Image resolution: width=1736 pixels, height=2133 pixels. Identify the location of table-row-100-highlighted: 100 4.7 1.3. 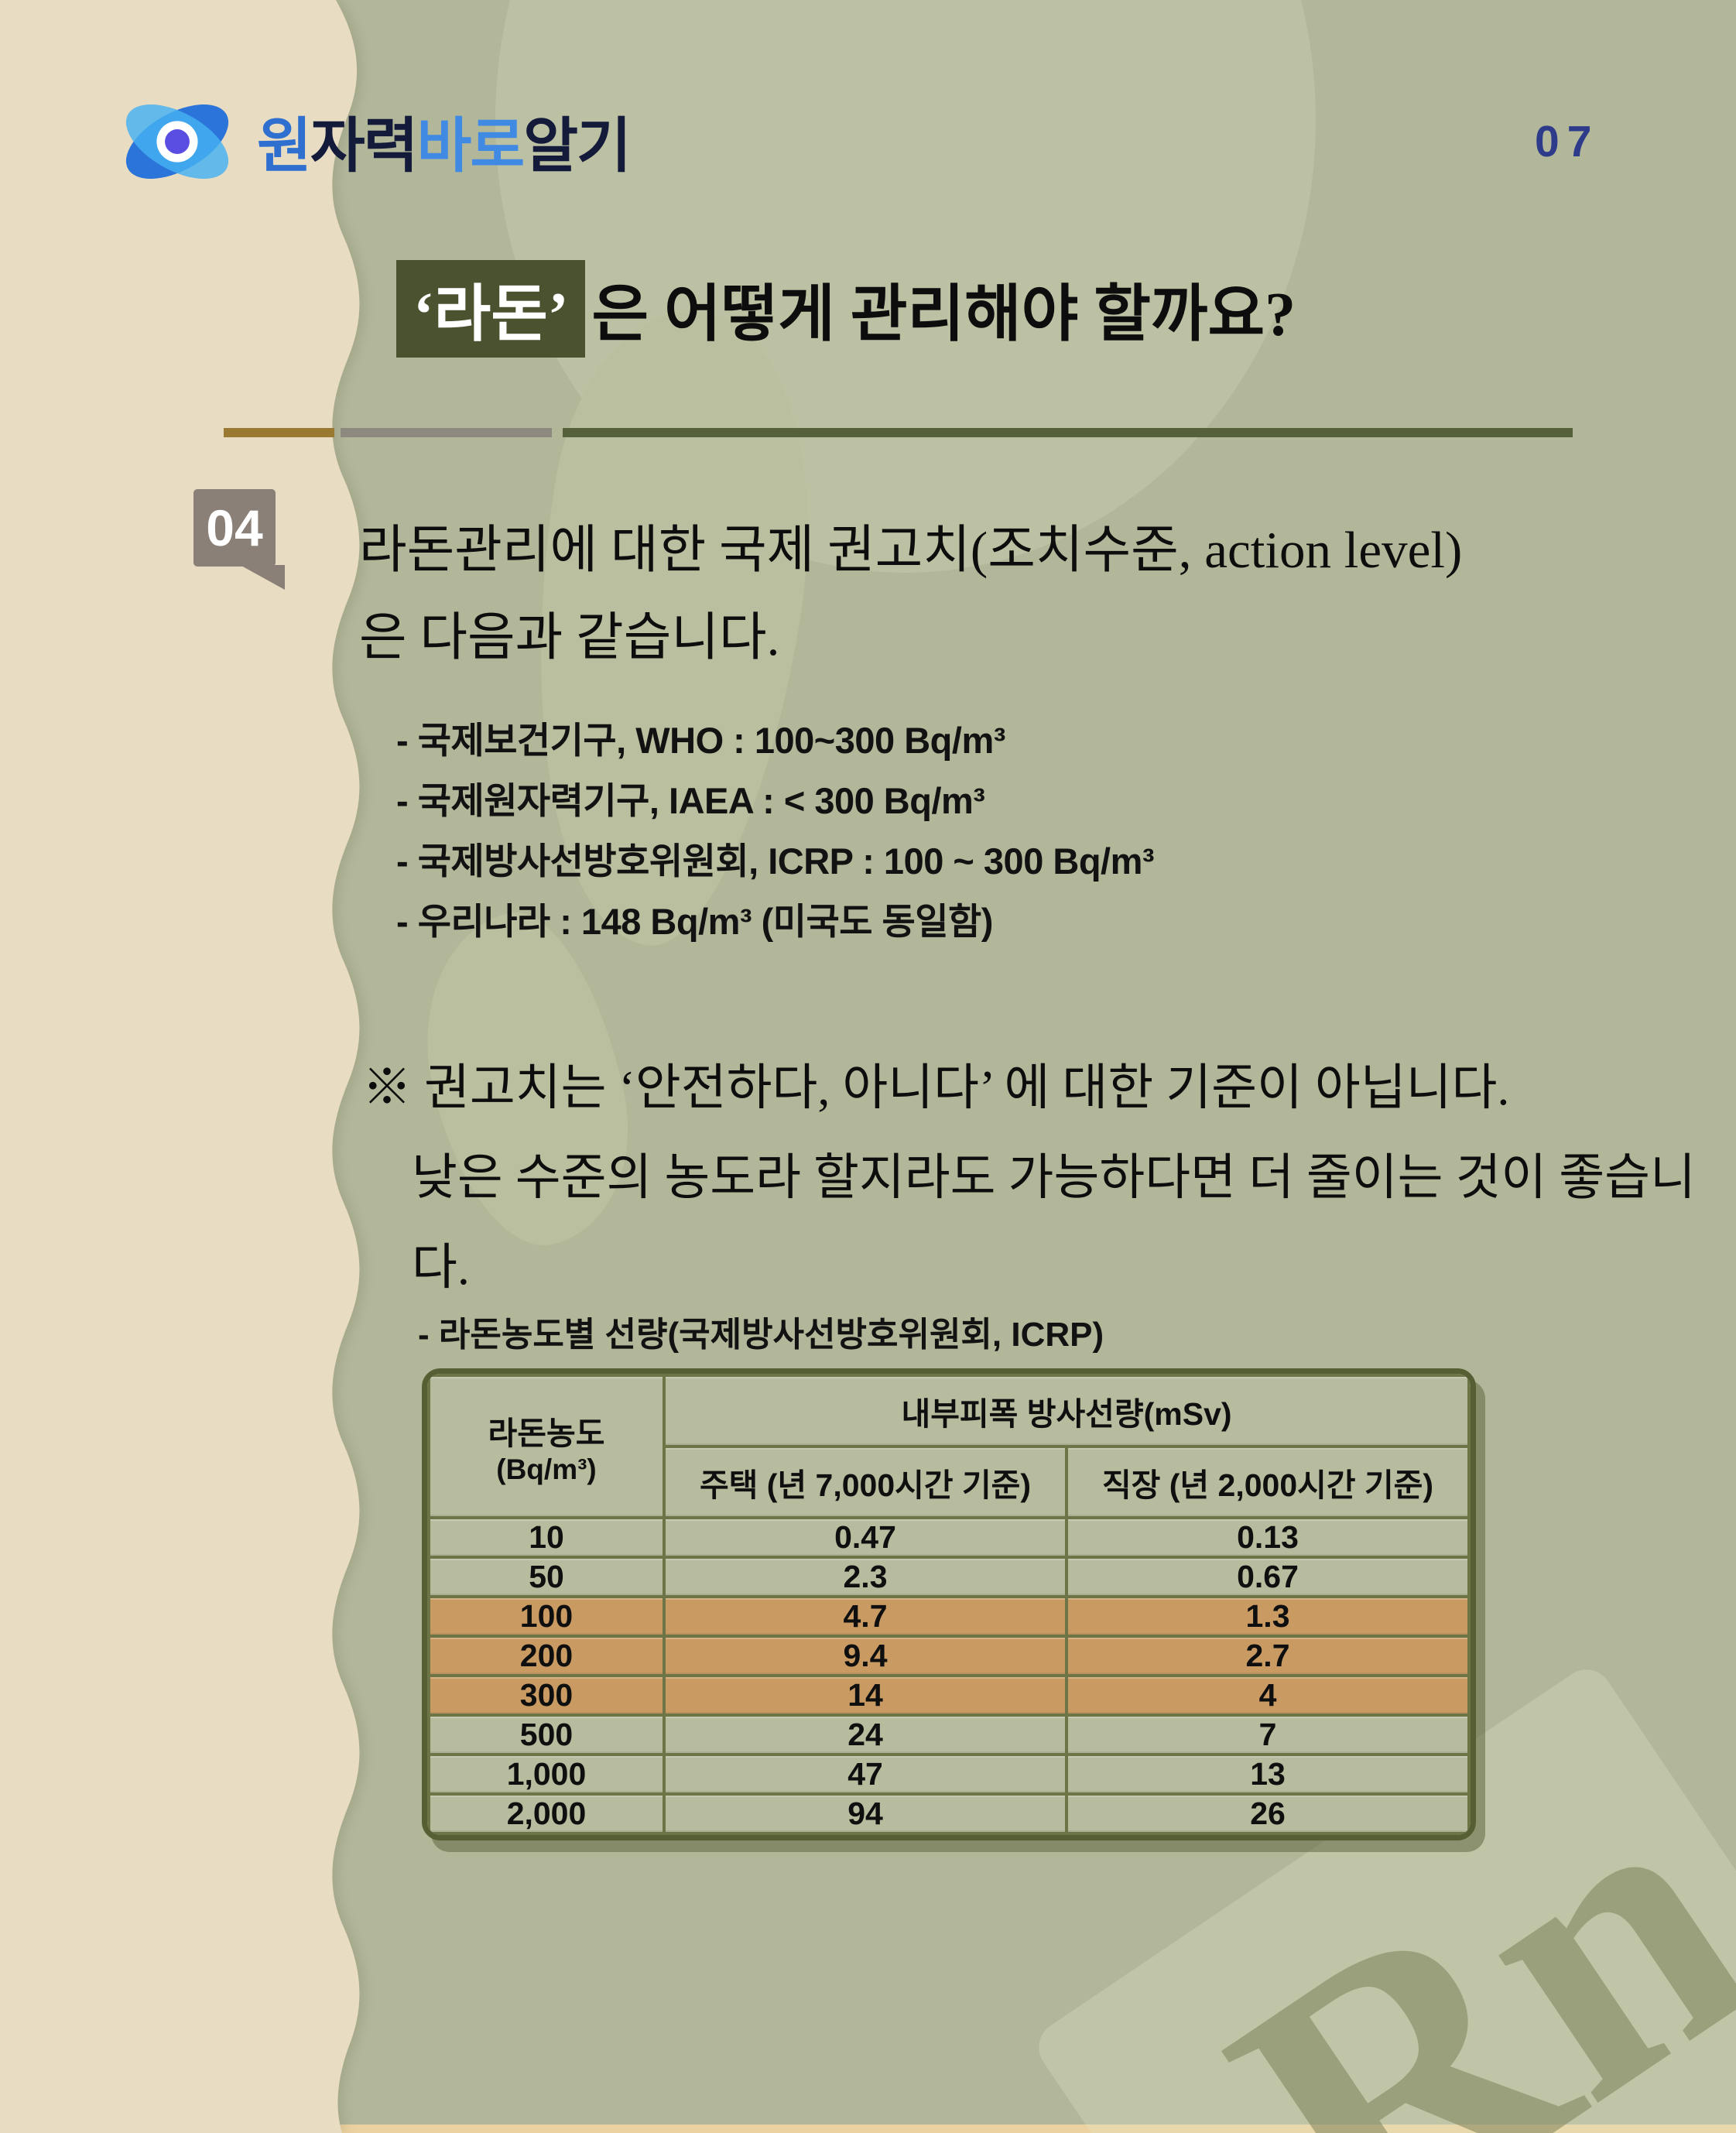
(949, 1616).